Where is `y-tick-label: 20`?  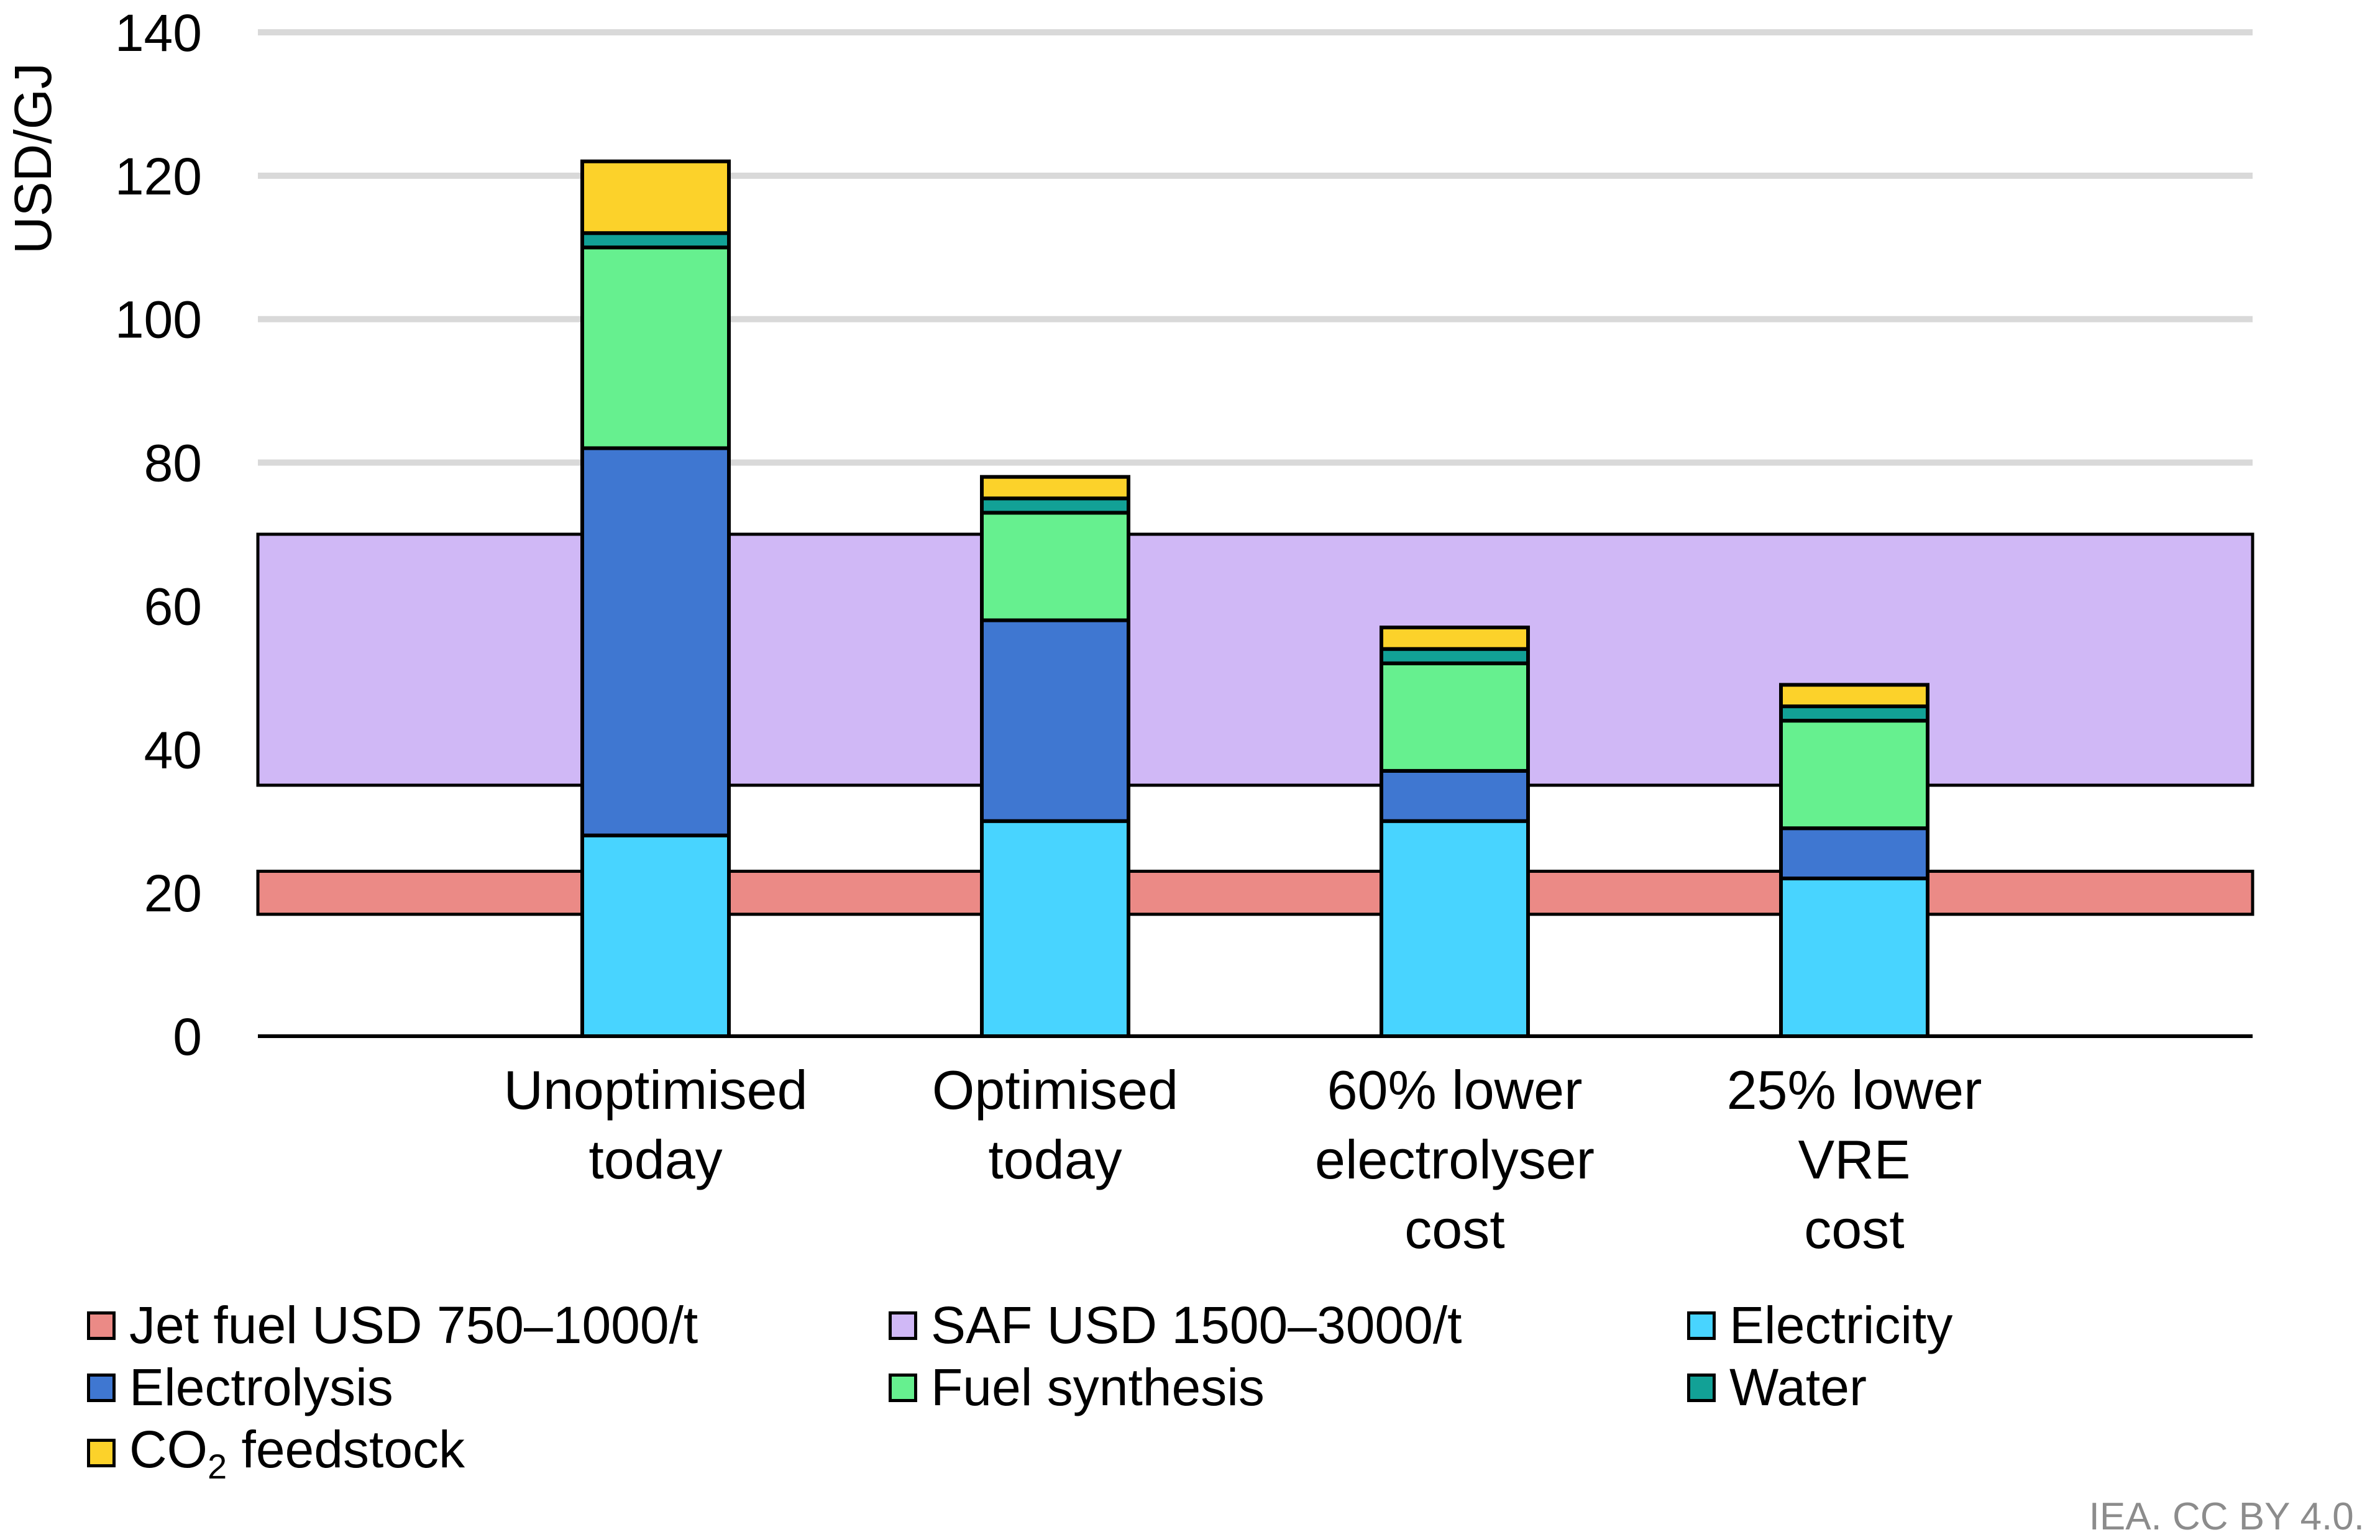 y-tick-label: 20 is located at coordinates (173, 893).